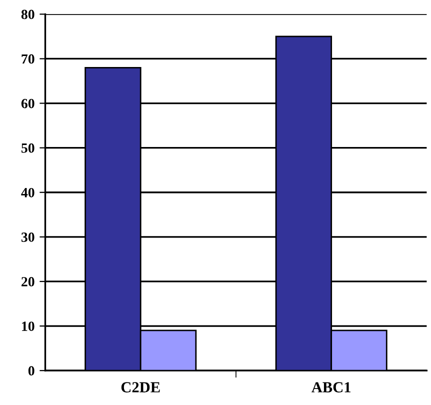  What do you see at coordinates (27, 15) in the screenshot?
I see `y-tick-label: 80` at bounding box center [27, 15].